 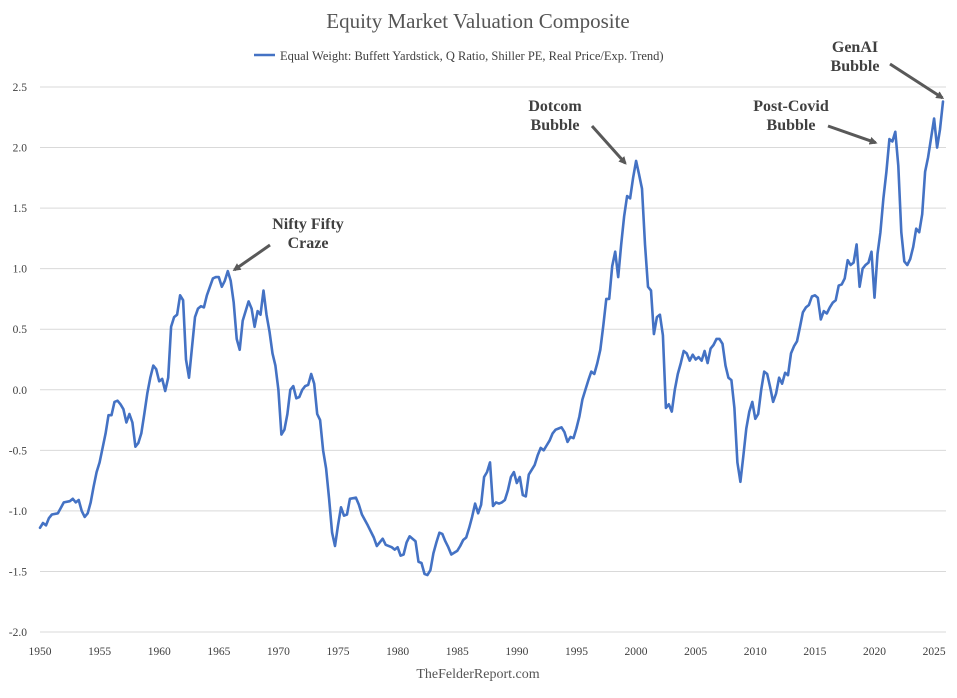 What do you see at coordinates (20, 88) in the screenshot?
I see `y-tick-label: 2.5` at bounding box center [20, 88].